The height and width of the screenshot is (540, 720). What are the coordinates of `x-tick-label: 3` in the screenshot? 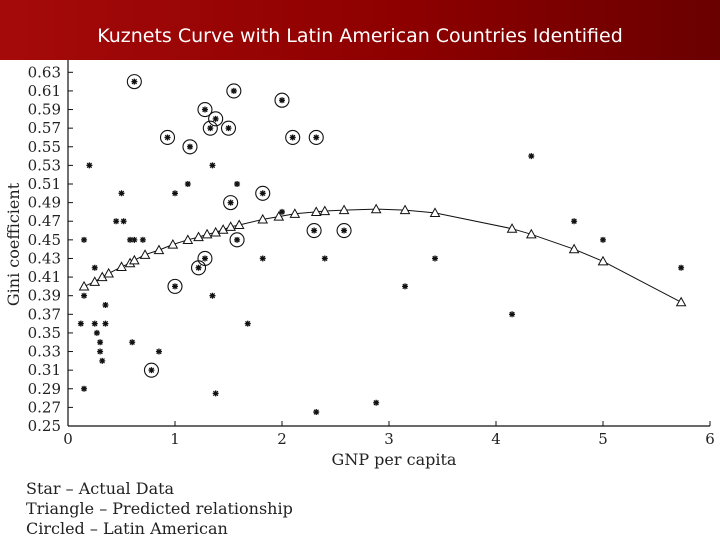 It's located at (389, 439).